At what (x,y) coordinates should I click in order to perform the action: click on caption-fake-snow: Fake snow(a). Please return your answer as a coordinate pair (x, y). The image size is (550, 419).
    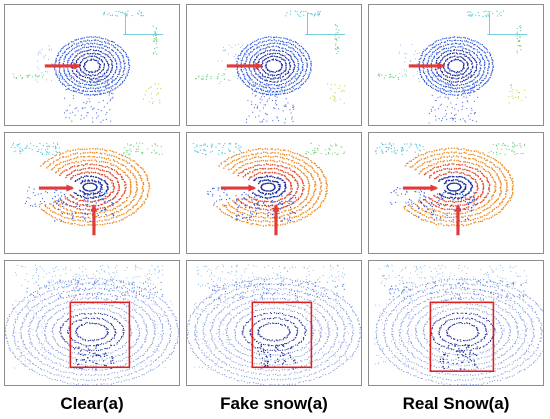
    Looking at the image, I should click on (274, 403).